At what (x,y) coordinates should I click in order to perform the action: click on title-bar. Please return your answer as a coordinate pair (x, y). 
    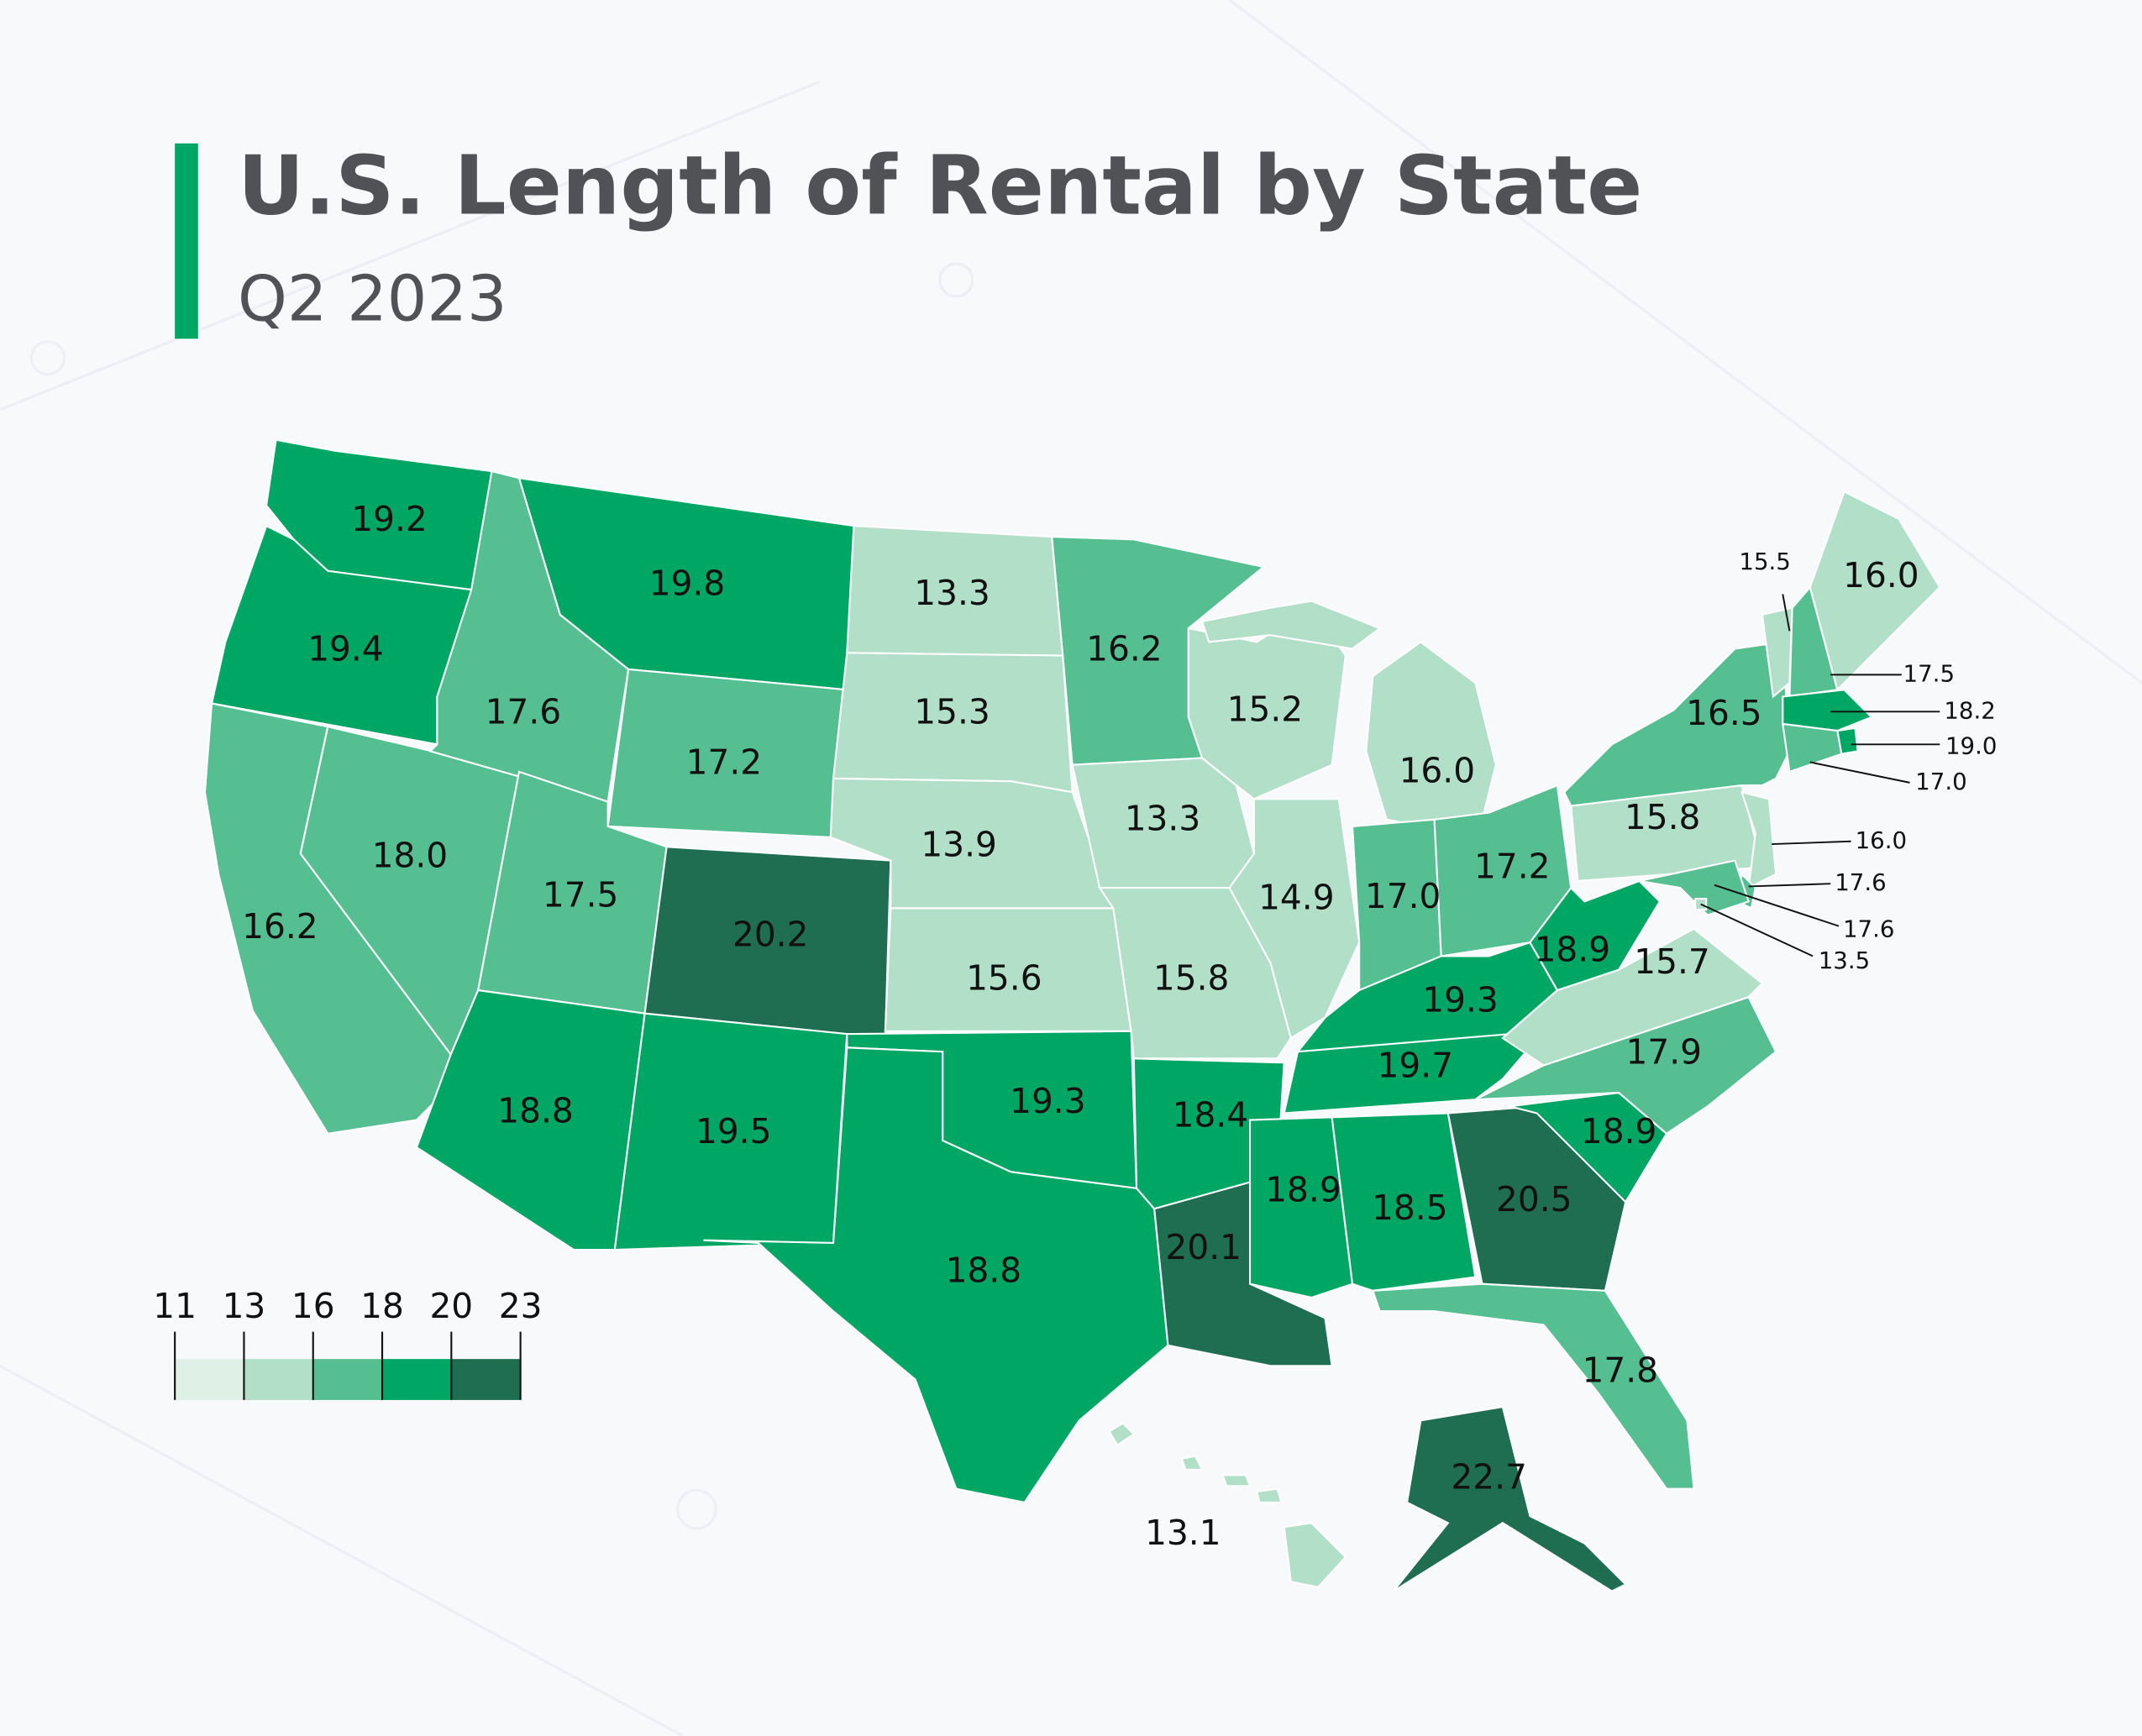
    Looking at the image, I should click on (186, 241).